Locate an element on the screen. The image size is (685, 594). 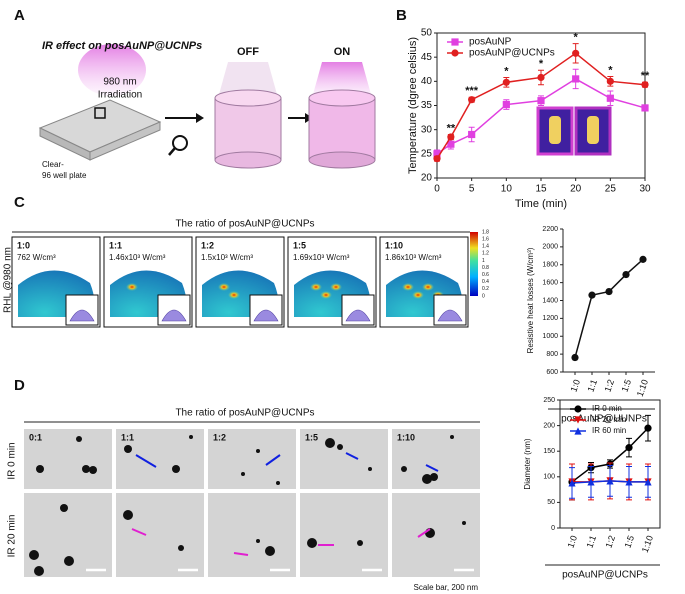
y-tick-label: 800 is located at coordinates (552, 354).